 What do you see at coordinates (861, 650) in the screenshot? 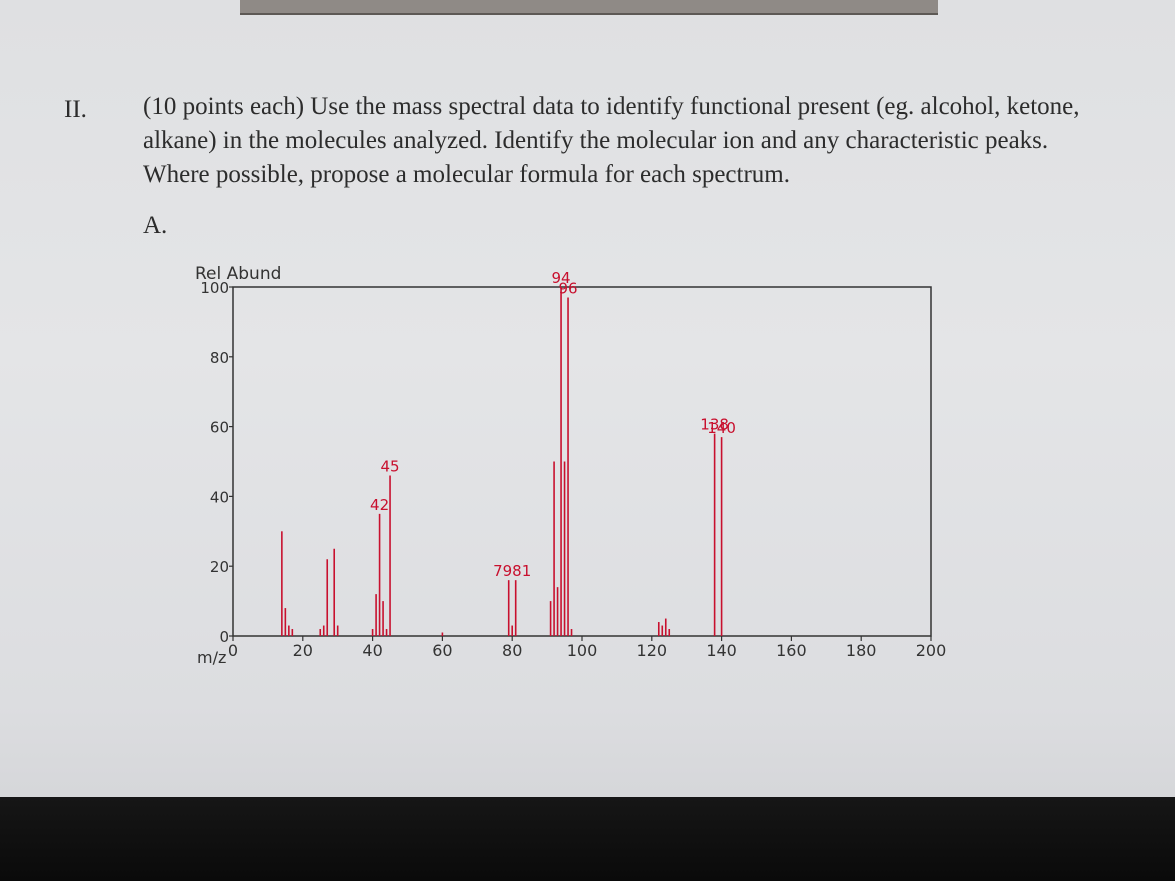
I see `x-tick-label: 180` at bounding box center [861, 650].